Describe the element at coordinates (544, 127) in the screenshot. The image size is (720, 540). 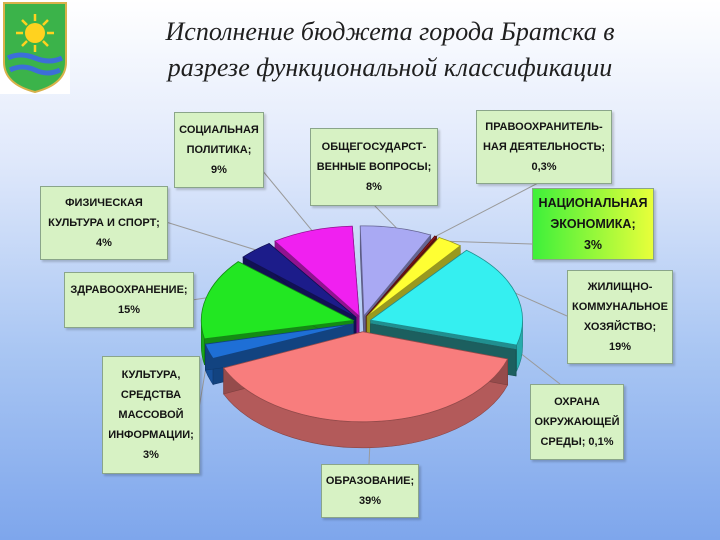
I see `label-pravo-l1: ПРАВООХРАНИТЕЛЬ-` at that location.